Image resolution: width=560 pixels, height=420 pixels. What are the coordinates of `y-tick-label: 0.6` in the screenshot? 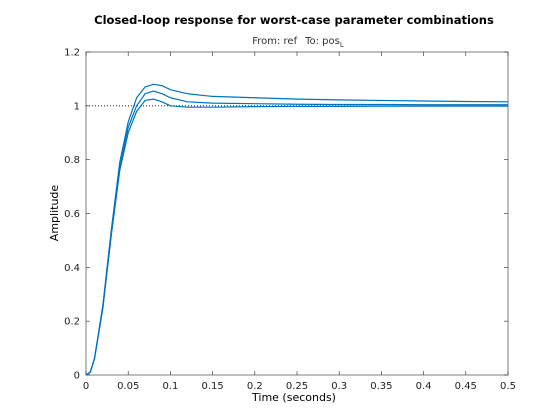 It's located at (72, 214).